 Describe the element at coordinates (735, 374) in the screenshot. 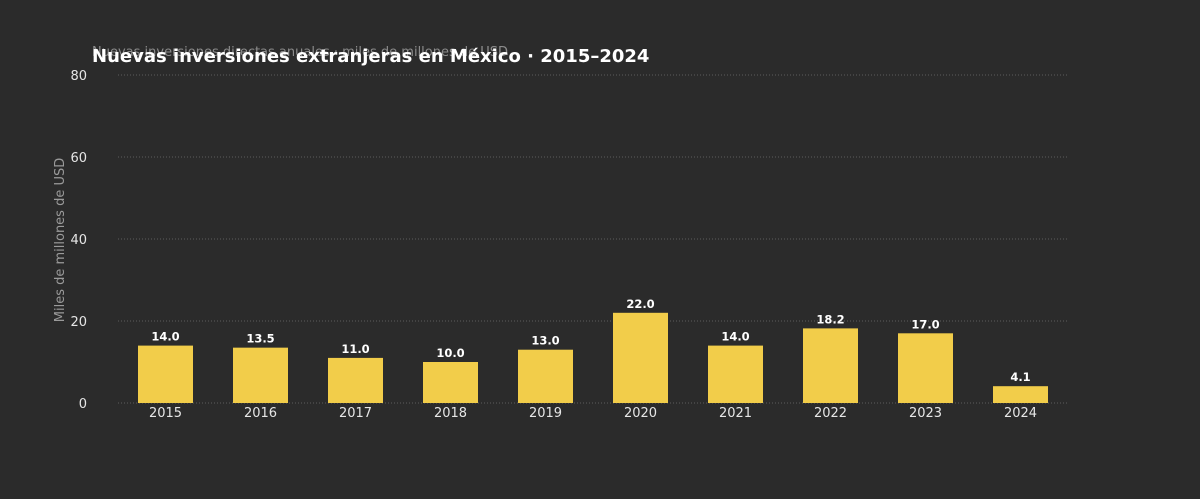

I see `bar-2021` at that location.